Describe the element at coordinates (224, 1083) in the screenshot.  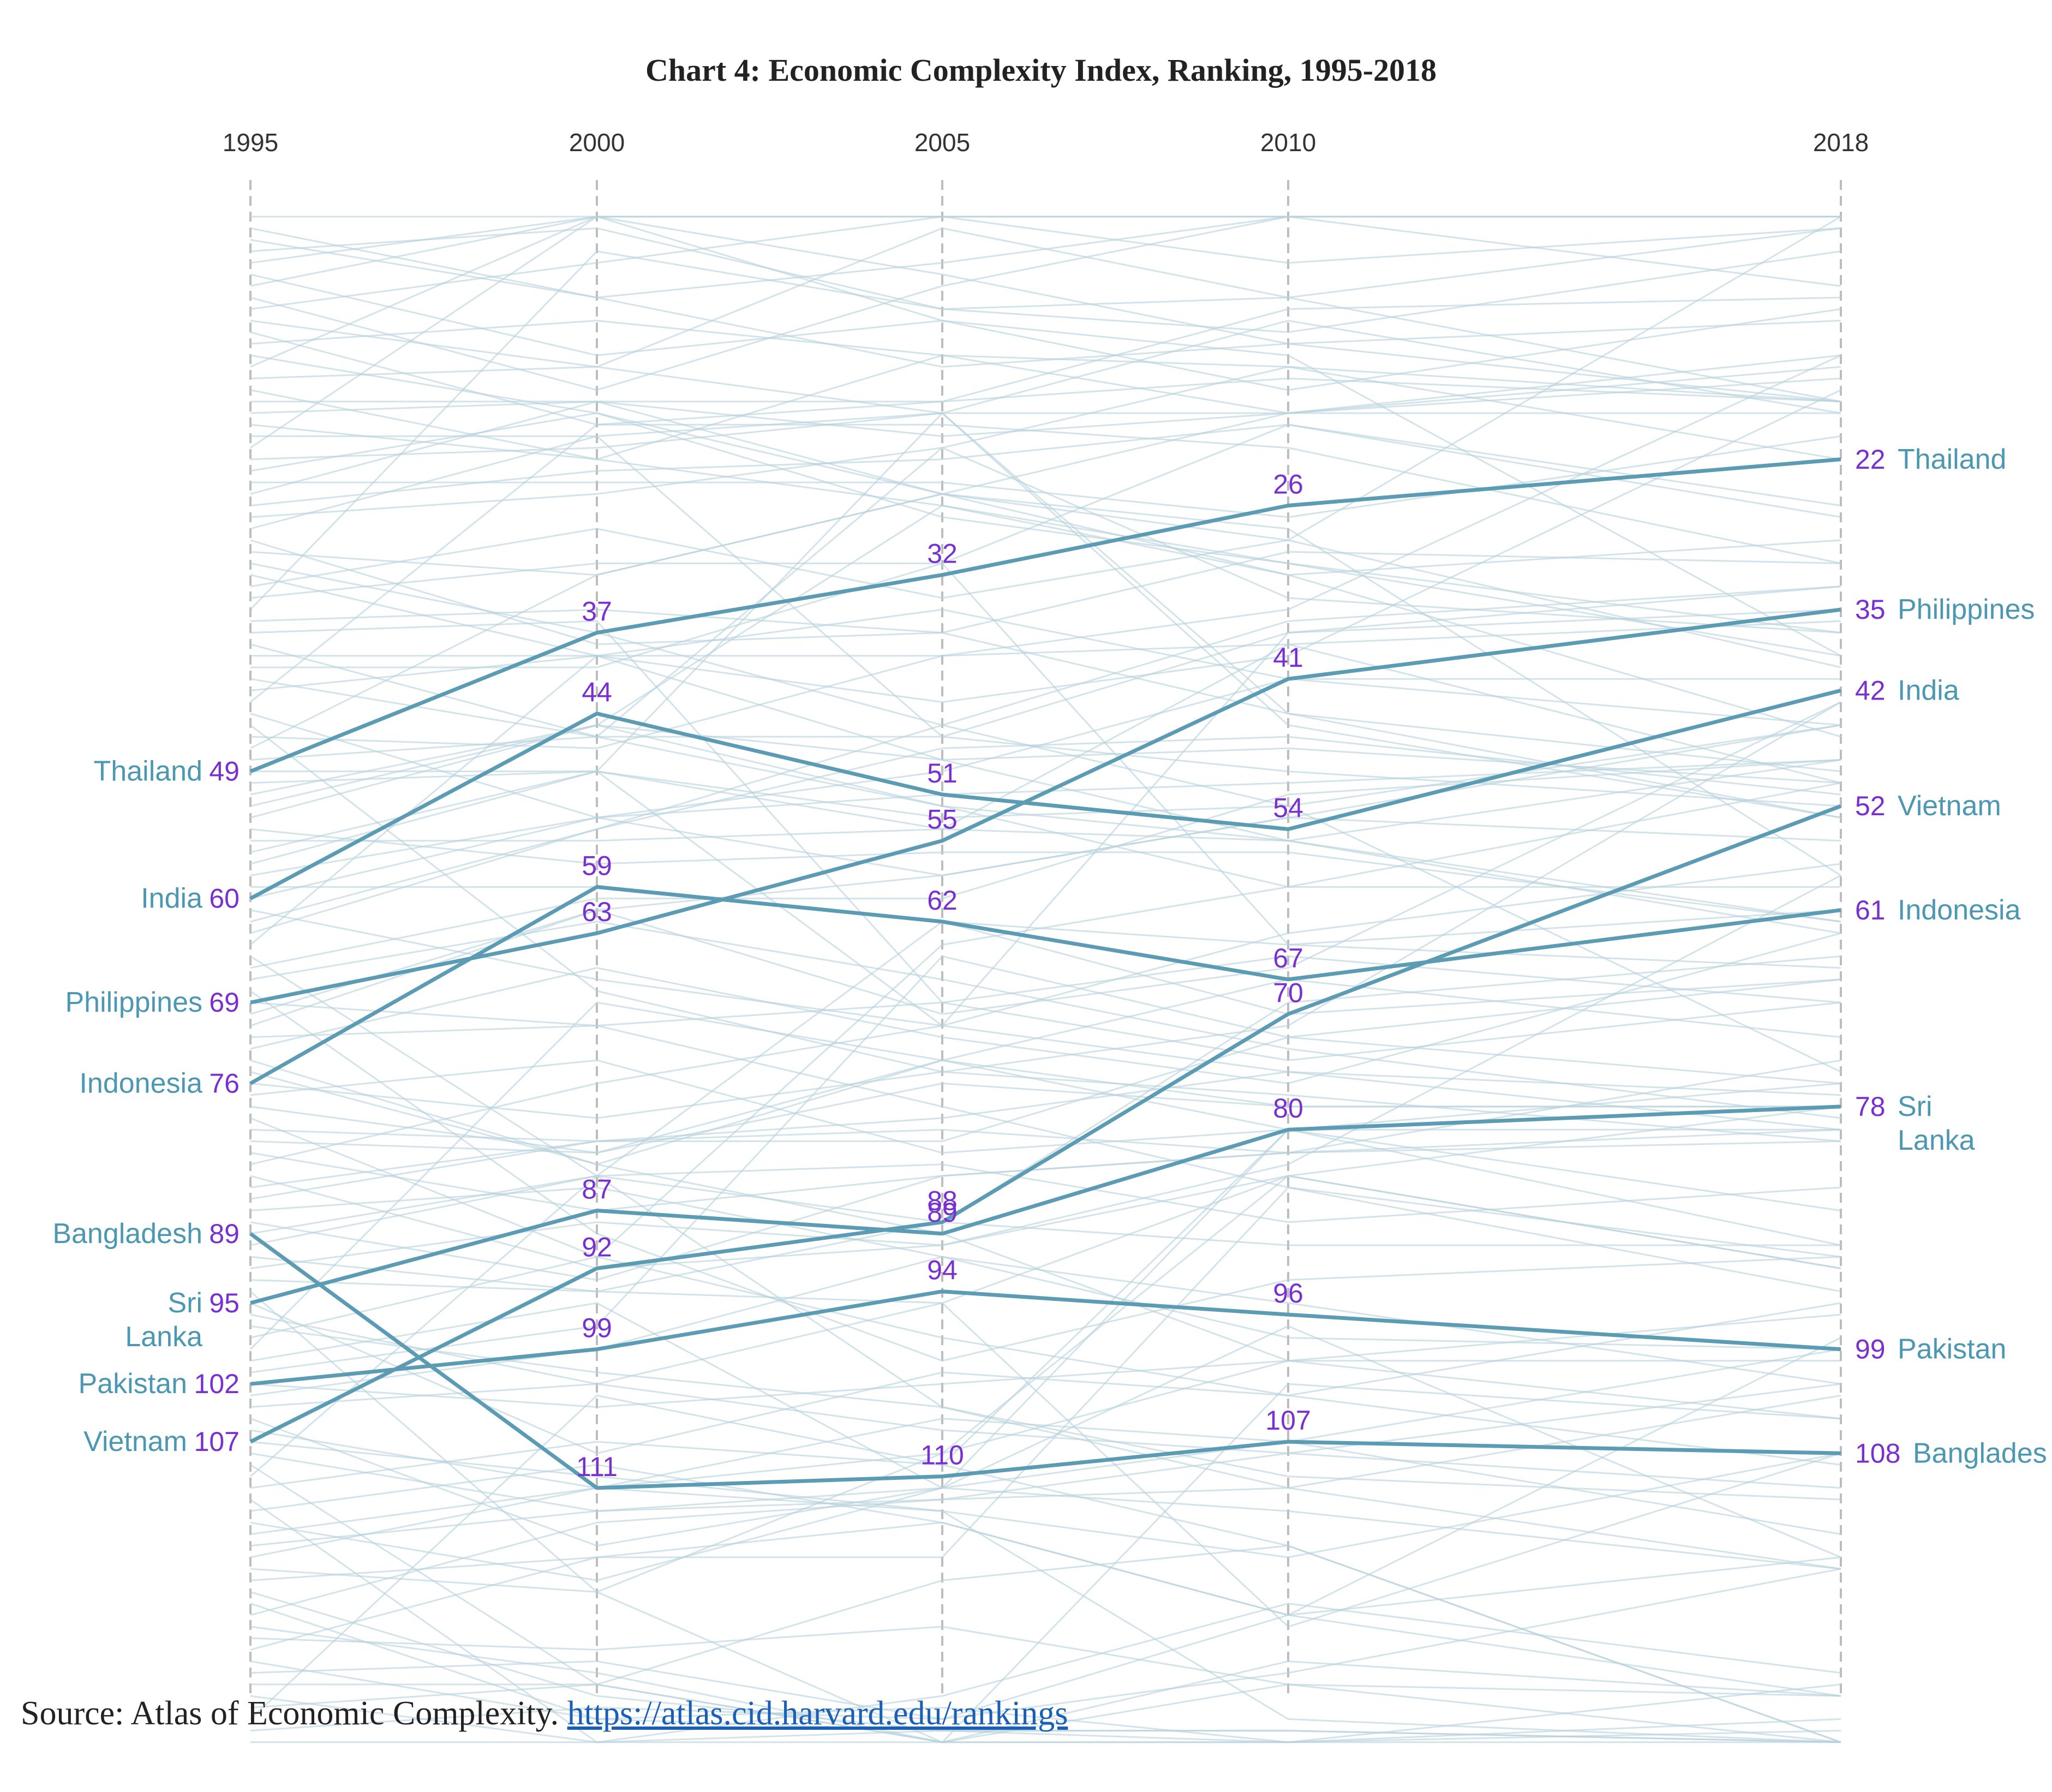
I see `rank-label-indonesia-1995: 76` at that location.